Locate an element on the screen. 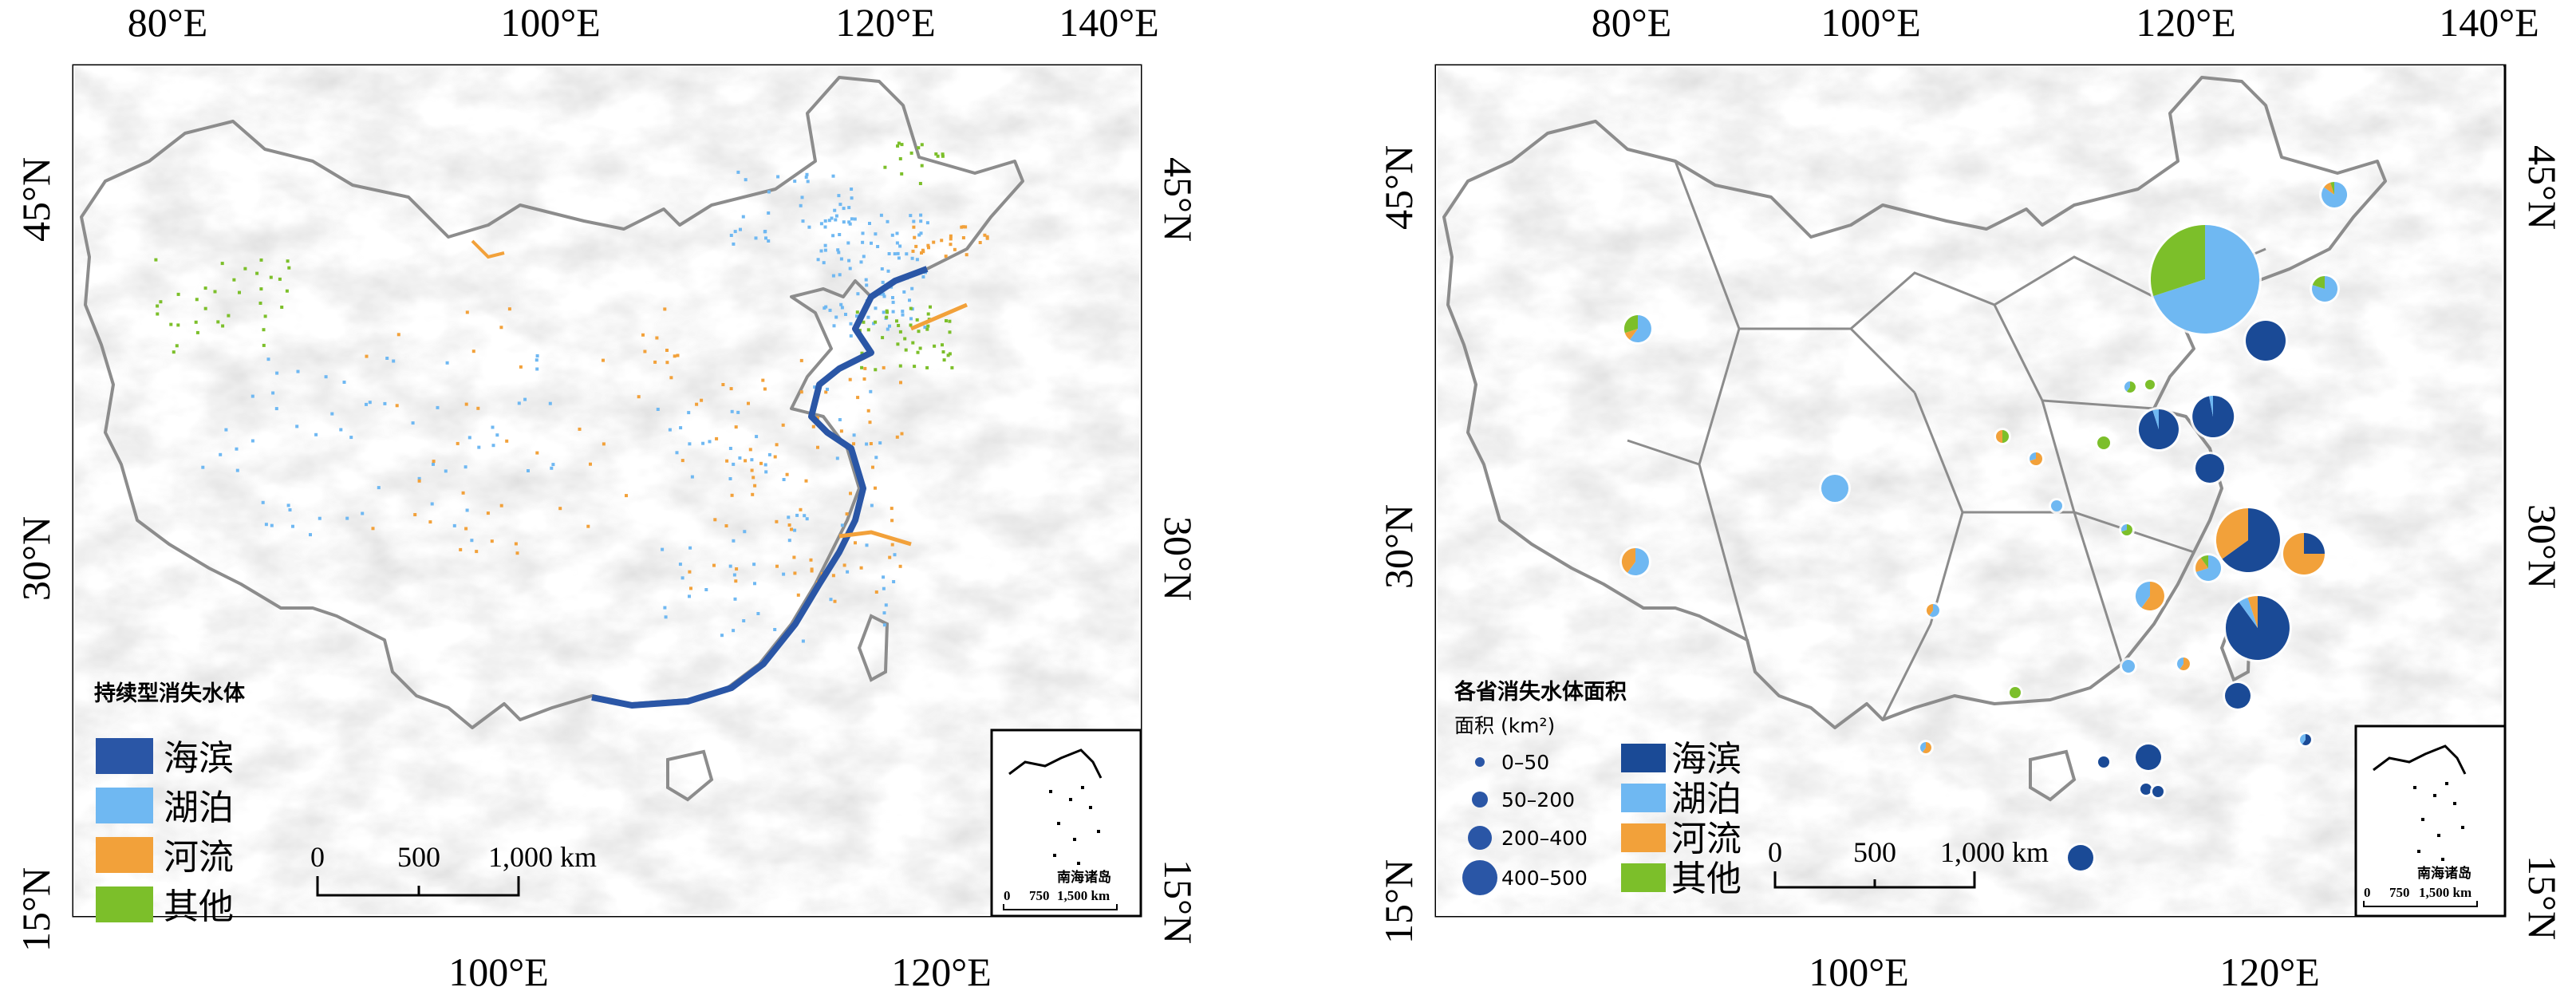  legend-item-lake: 湖泊 is located at coordinates (165, 808).